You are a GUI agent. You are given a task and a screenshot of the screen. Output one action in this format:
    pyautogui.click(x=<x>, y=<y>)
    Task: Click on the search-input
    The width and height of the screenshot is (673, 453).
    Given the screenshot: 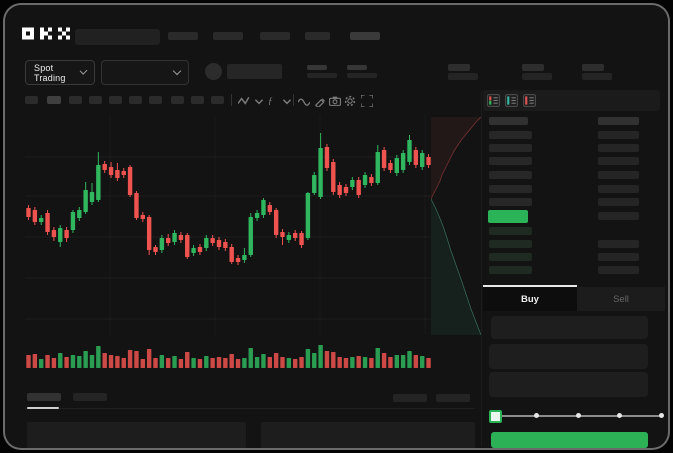 What is the action you would take?
    pyautogui.click(x=117, y=37)
    